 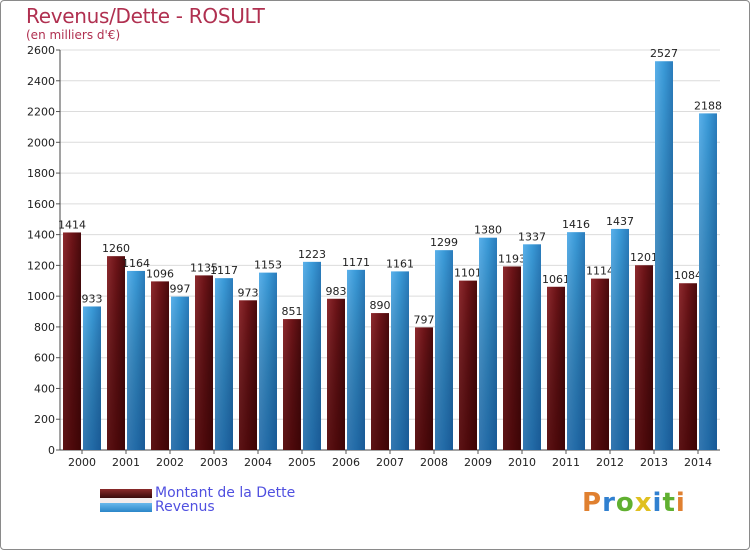 I want to click on legend-swatch-dette, so click(x=126, y=493).